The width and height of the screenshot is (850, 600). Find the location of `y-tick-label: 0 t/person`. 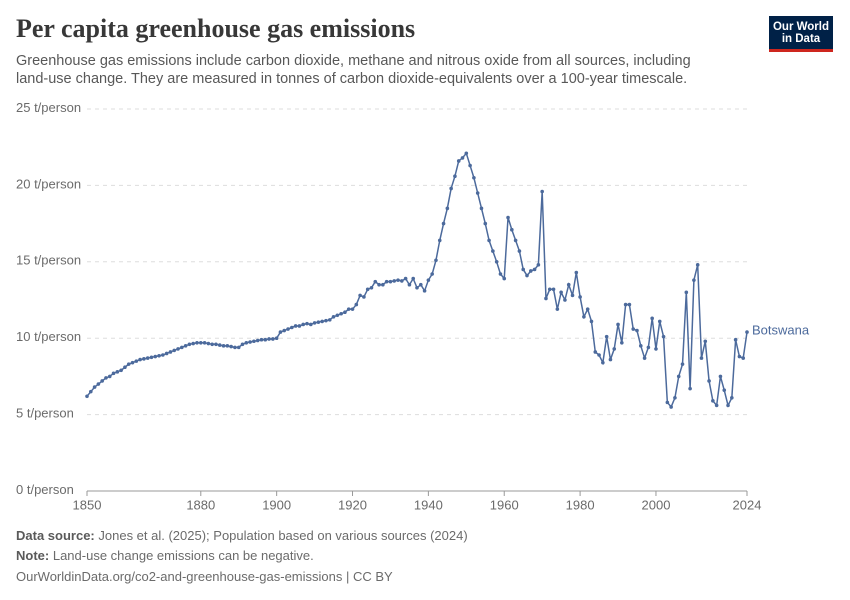

y-tick-label: 0 t/person is located at coordinates (45, 489).